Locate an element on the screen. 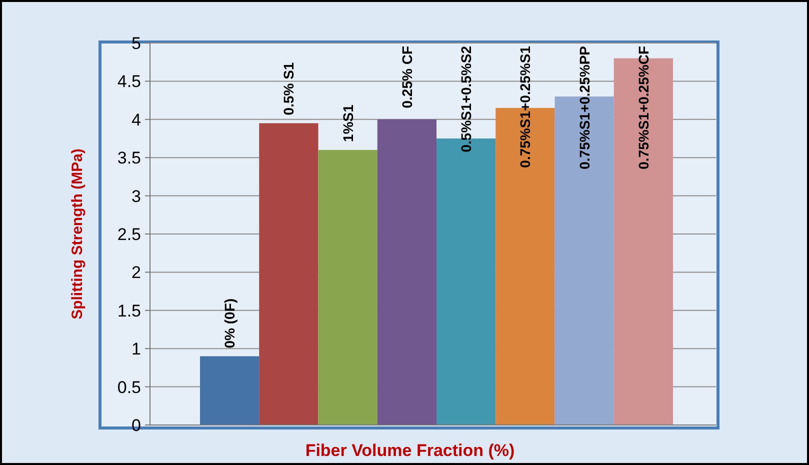 This screenshot has height=465, width=809. y-tick-label: 1.5 is located at coordinates (129, 310).